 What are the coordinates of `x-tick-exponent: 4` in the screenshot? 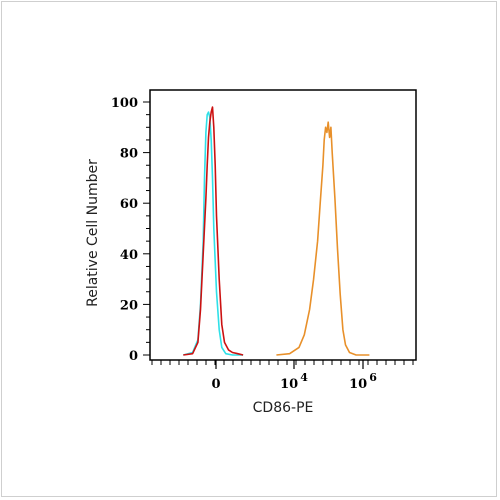 It's located at (304, 377).